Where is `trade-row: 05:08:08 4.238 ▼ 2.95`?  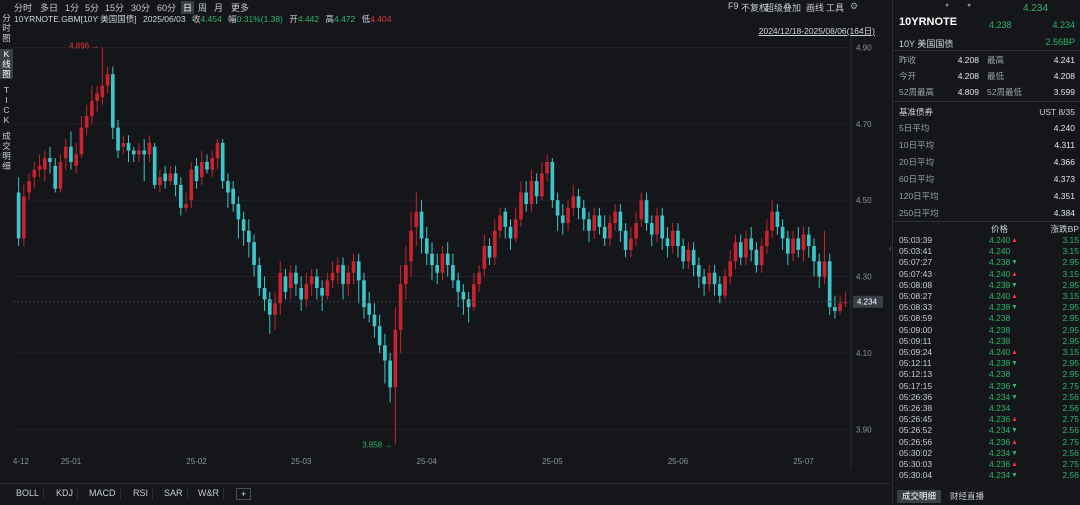 trade-row: 05:08:08 4.238 ▼ 2.95 is located at coordinates (989, 285).